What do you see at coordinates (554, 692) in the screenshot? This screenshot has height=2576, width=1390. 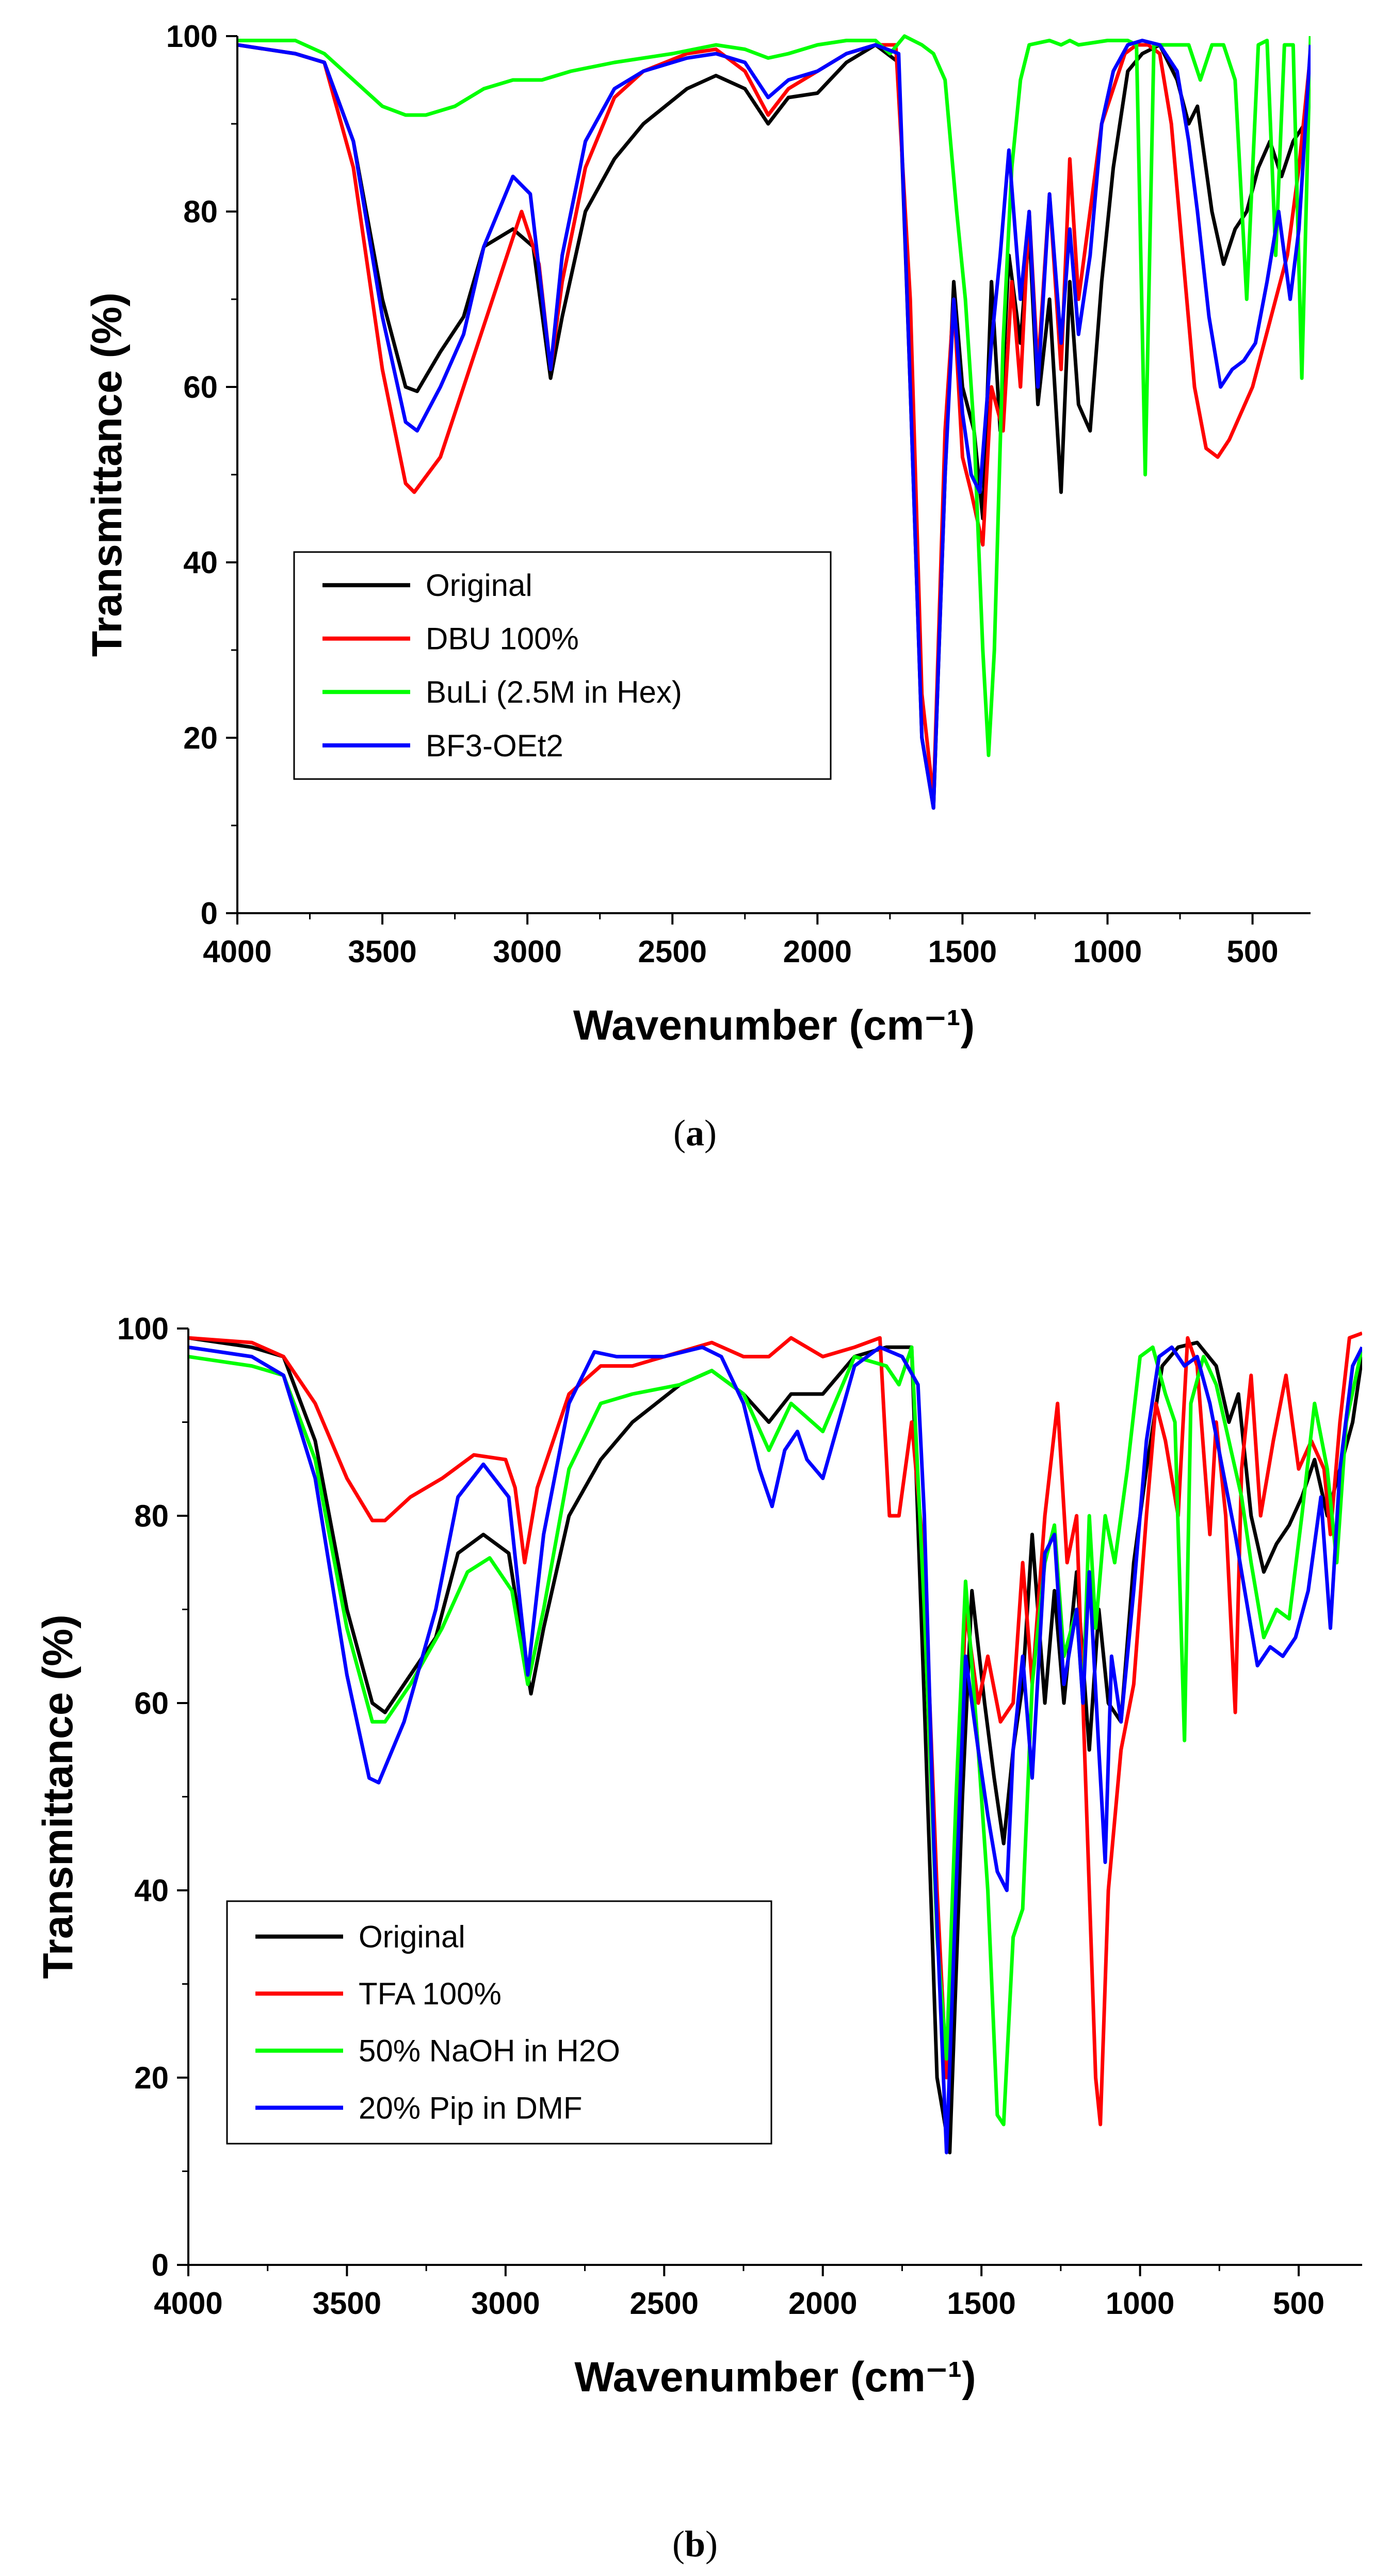 I see `legend-label: BuLi (2.5M in Hex)` at bounding box center [554, 692].